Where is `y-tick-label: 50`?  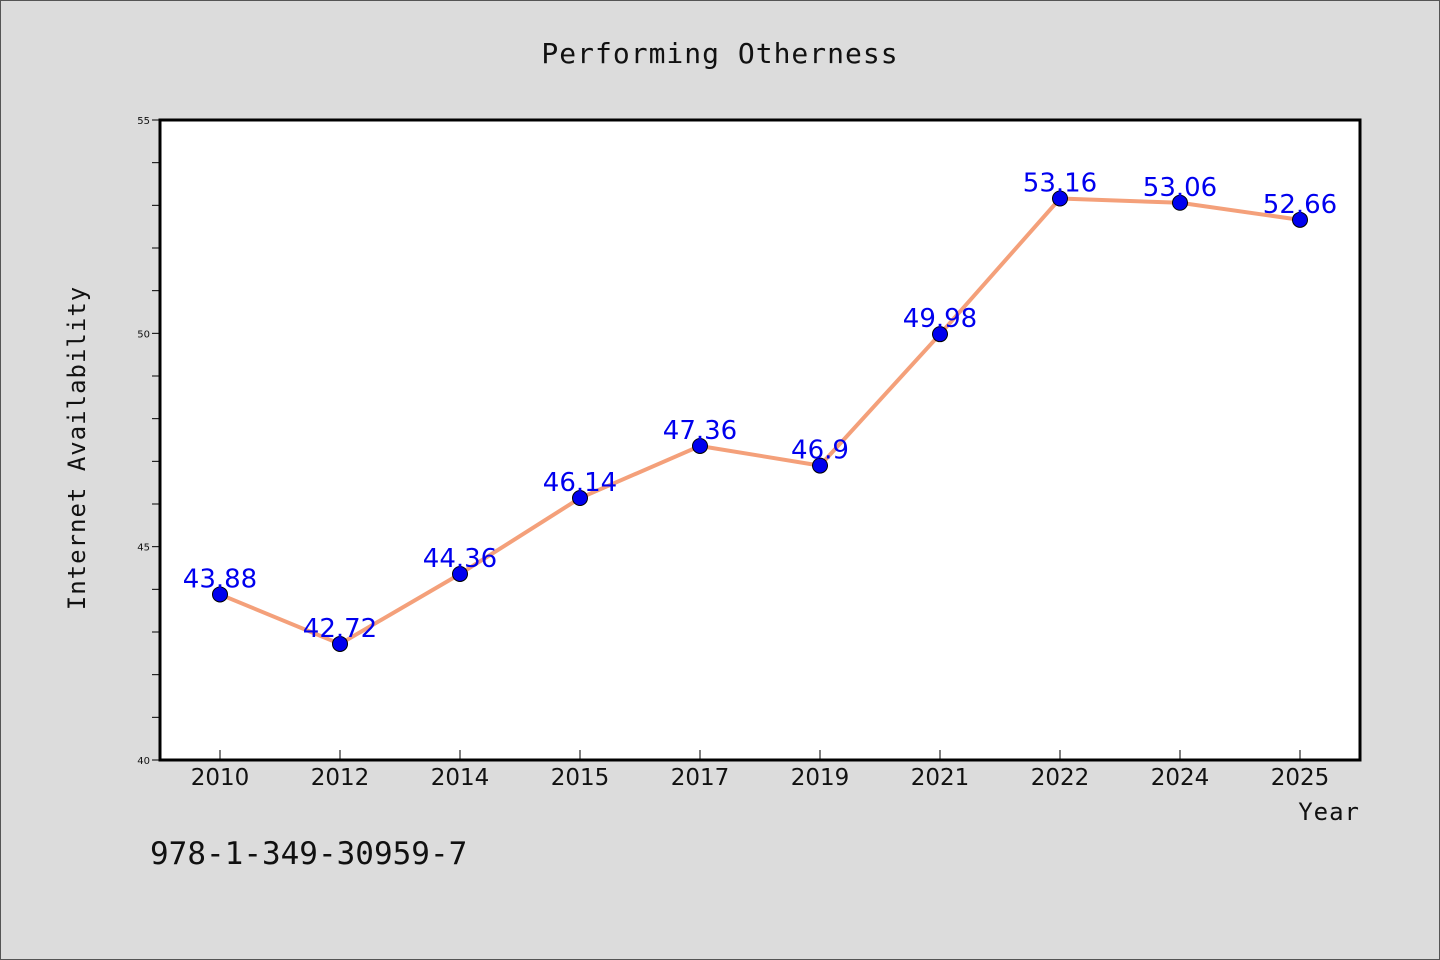
y-tick-label: 50 is located at coordinates (143, 334).